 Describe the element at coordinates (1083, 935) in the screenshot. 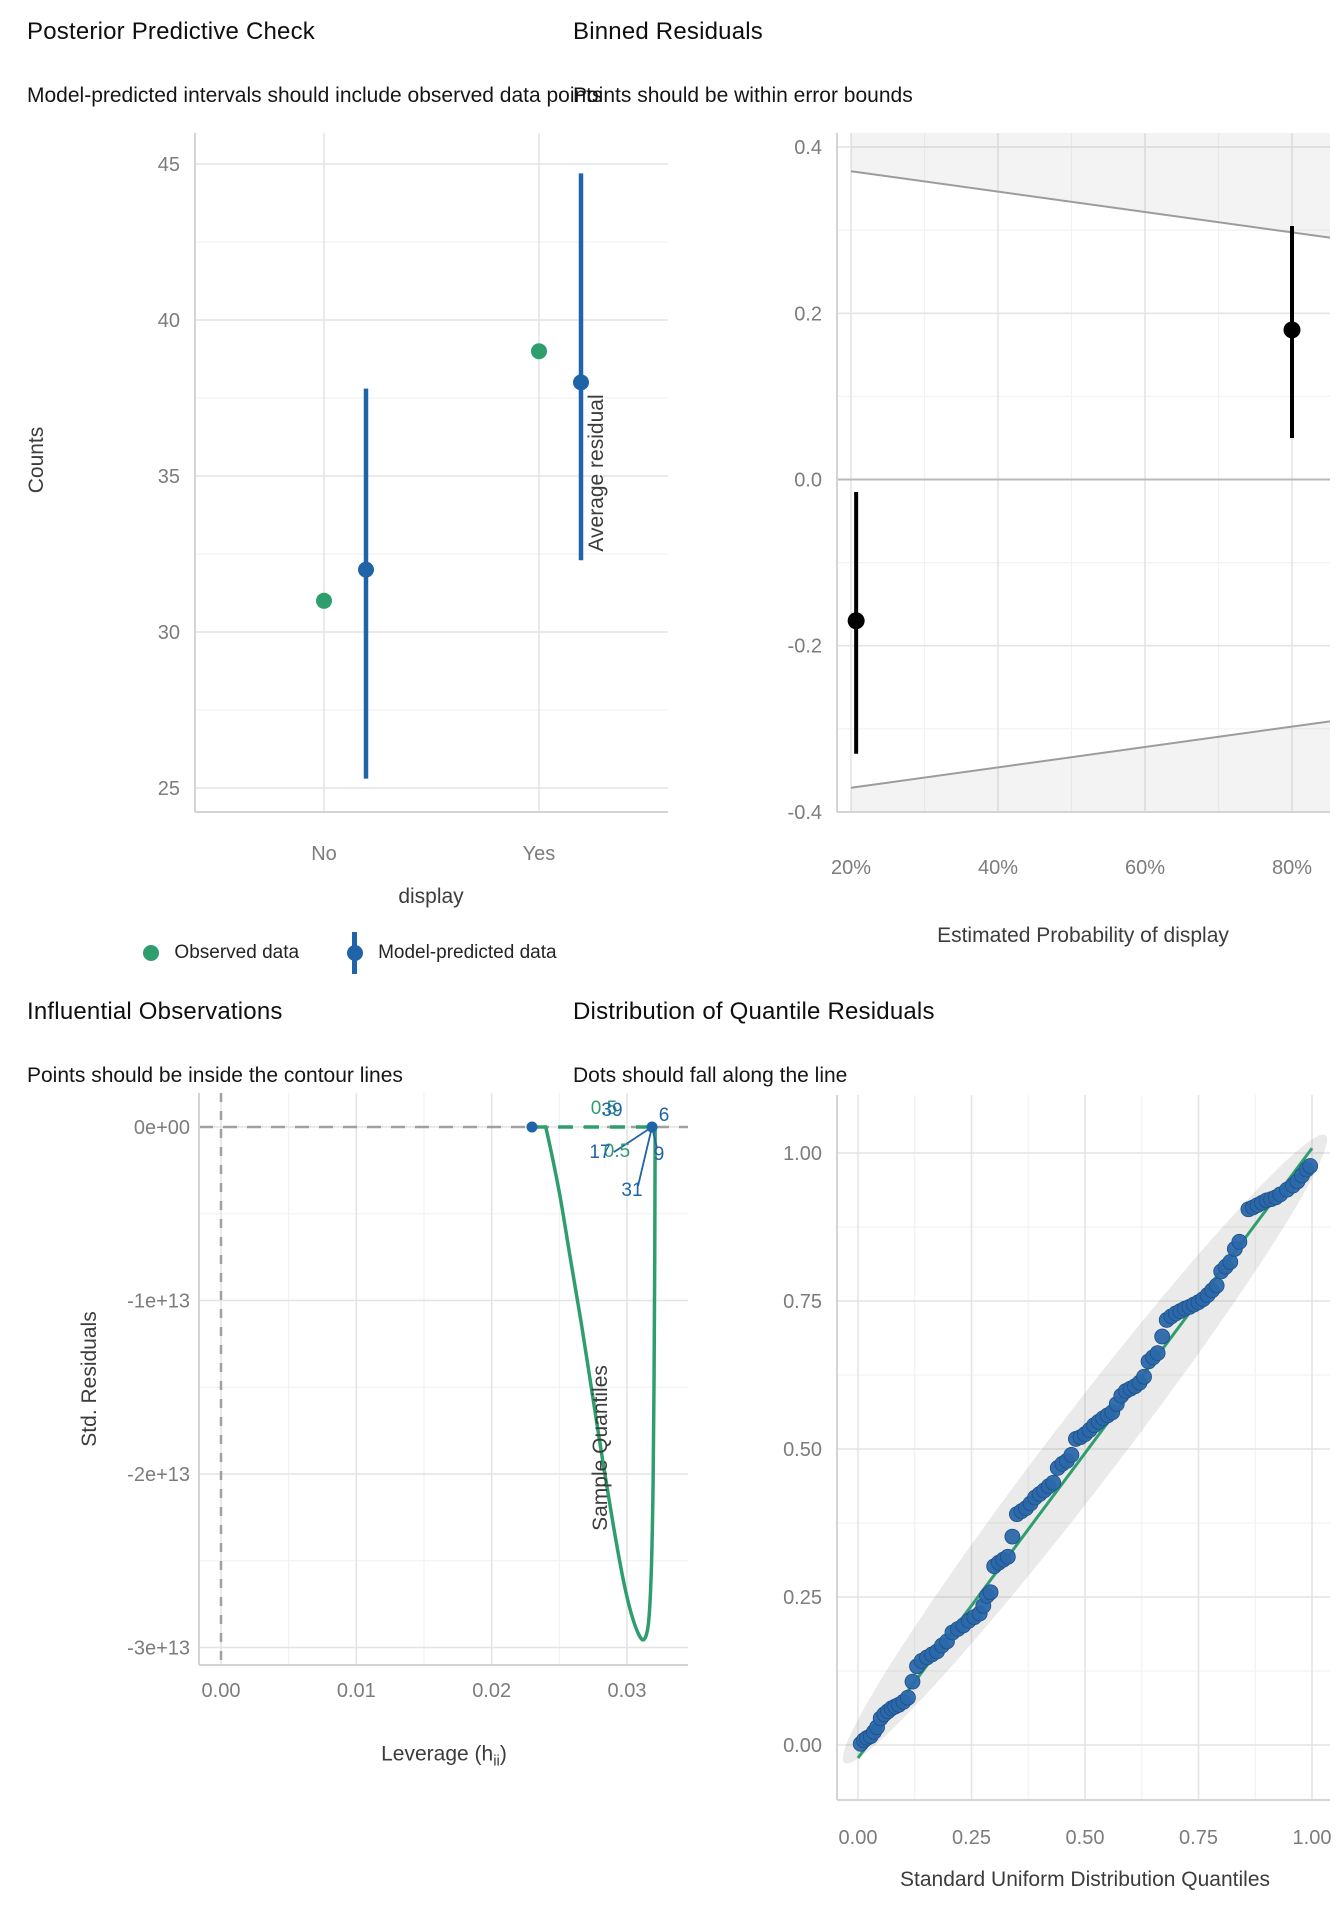

I see `binned-x-axis-title: Estimated Probability of display` at that location.